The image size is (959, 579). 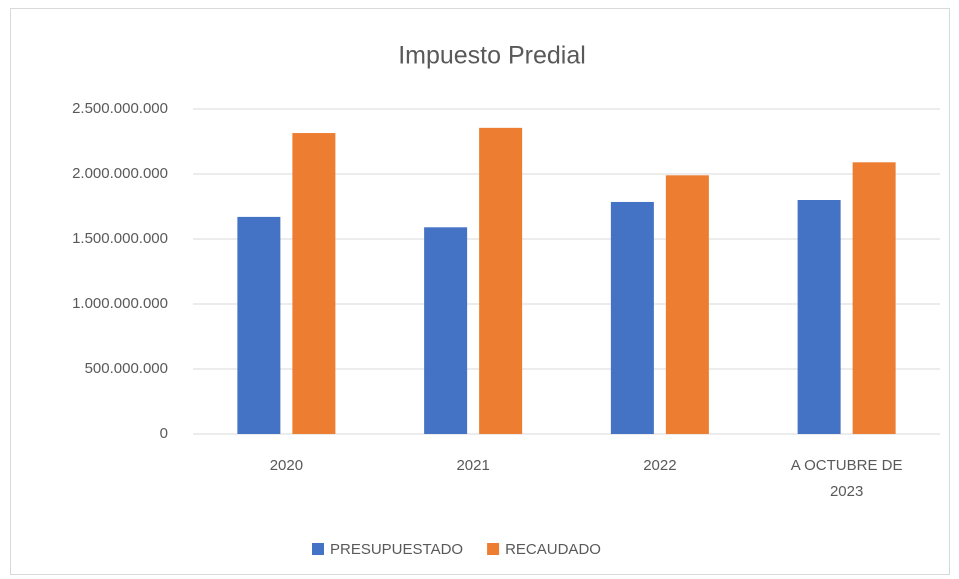 What do you see at coordinates (120, 238) in the screenshot?
I see `y-tick-label: 1.500.000.000` at bounding box center [120, 238].